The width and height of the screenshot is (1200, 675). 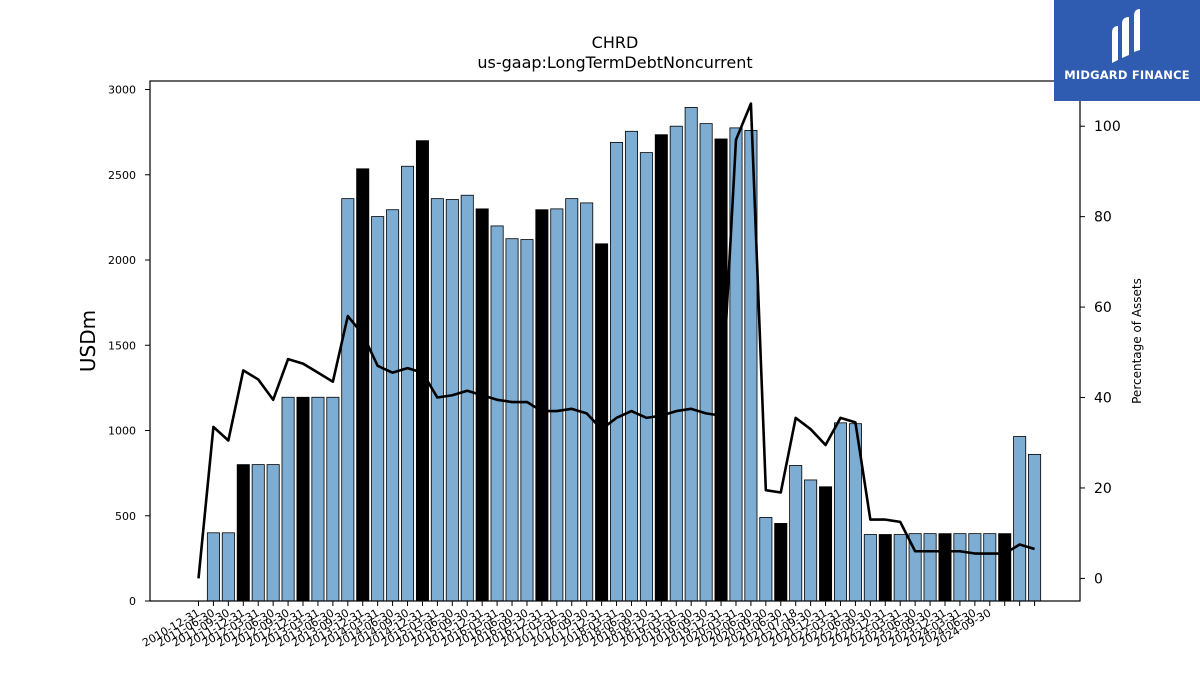 What do you see at coordinates (1127, 75) in the screenshot?
I see `logo-text: MIDGARD FINANCE` at bounding box center [1127, 75].